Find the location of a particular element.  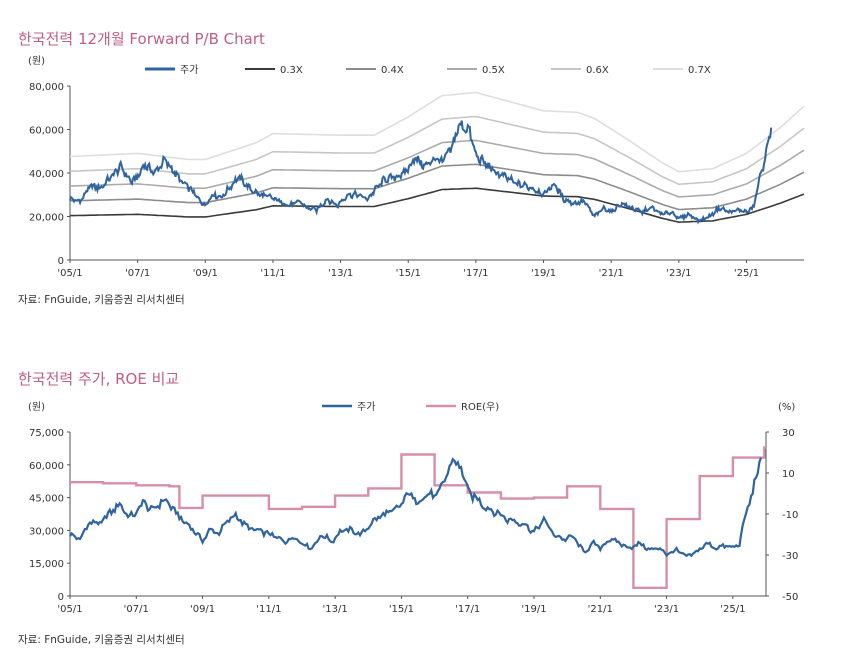

chart1-y-tick-label: 20,000 is located at coordinates (46, 218).